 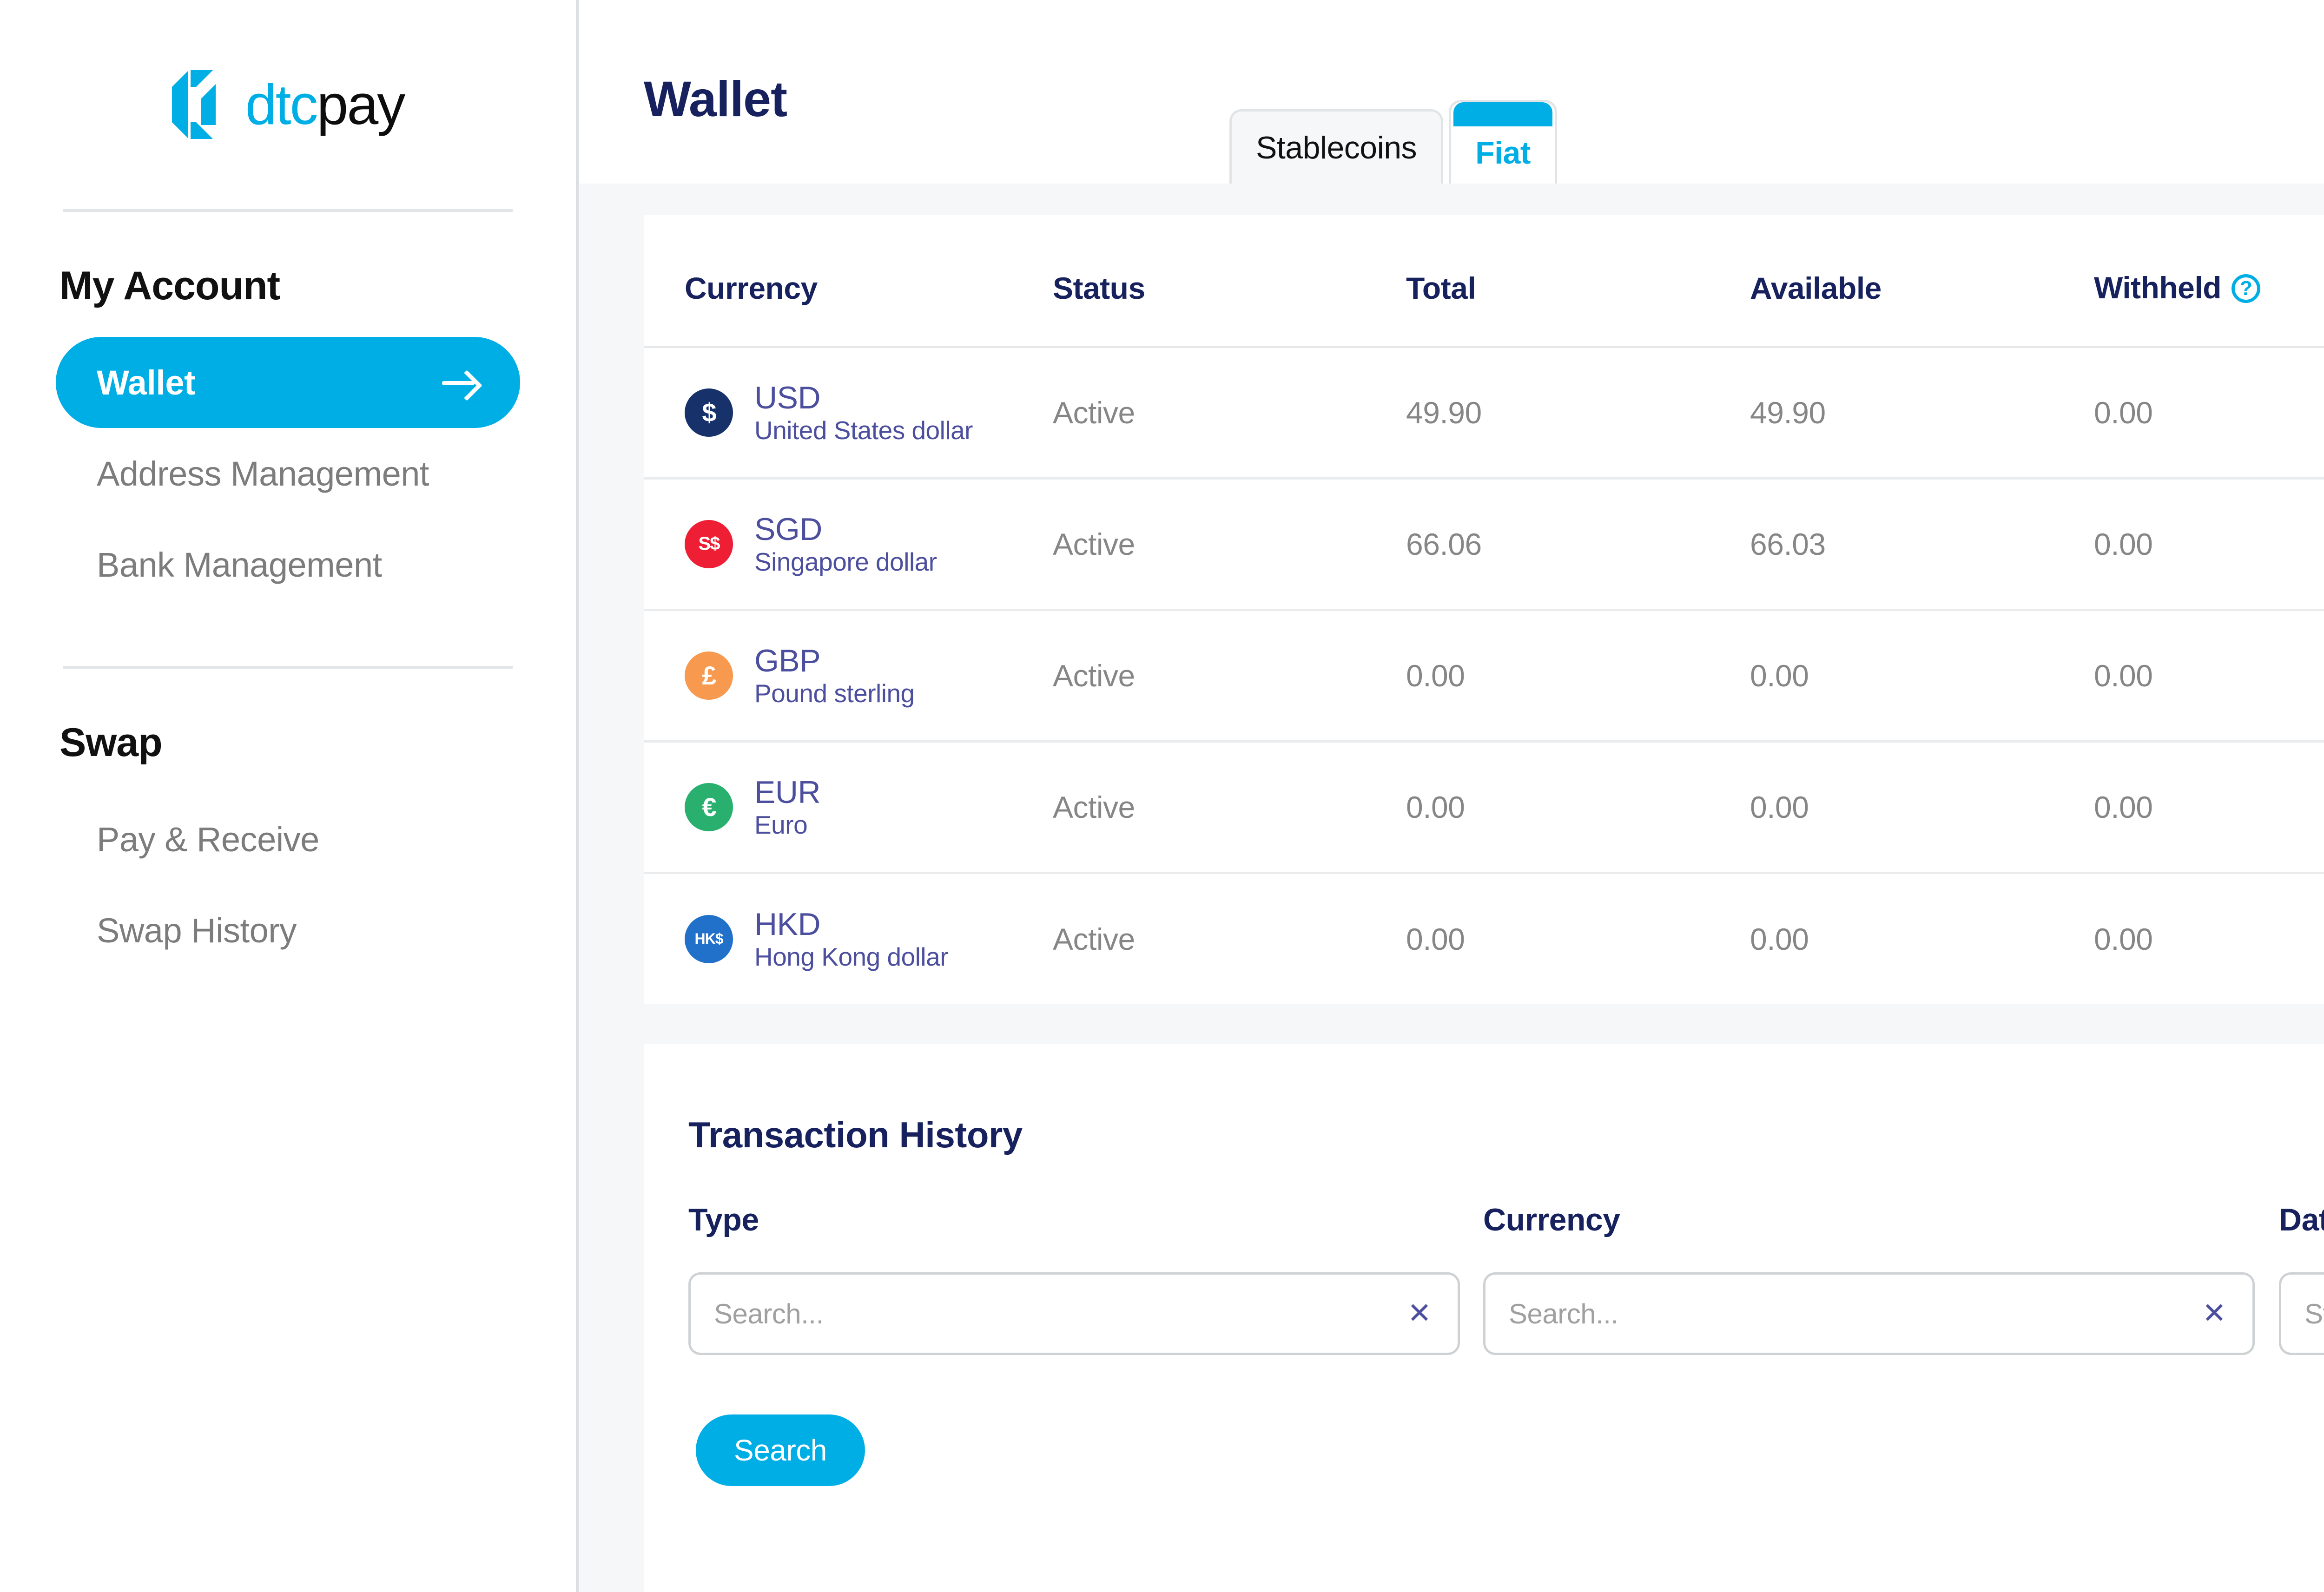 I want to click on currency-badge-eur: €, so click(x=709, y=807).